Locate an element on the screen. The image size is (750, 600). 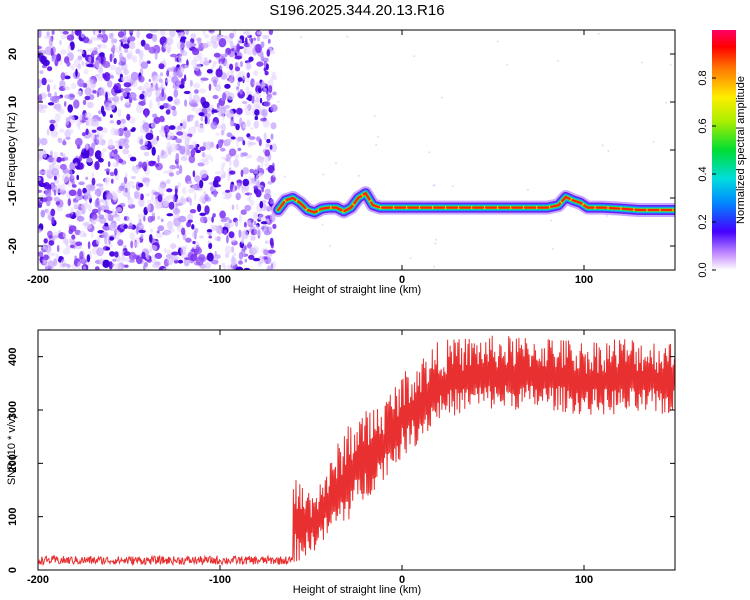
chart-title: S196.2025.344.20.13.R16 is located at coordinates (356, 10).